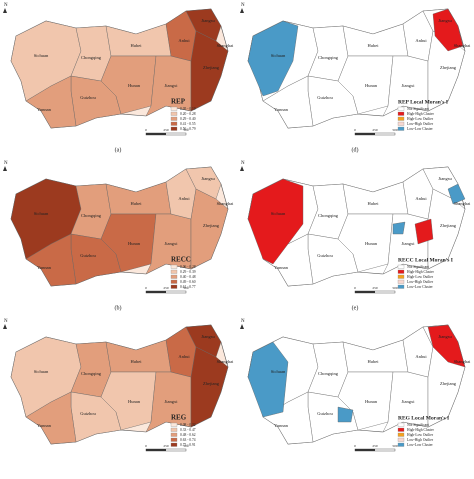  I want to click on legend-label: 0.49 - 0.60, so click(188, 282).